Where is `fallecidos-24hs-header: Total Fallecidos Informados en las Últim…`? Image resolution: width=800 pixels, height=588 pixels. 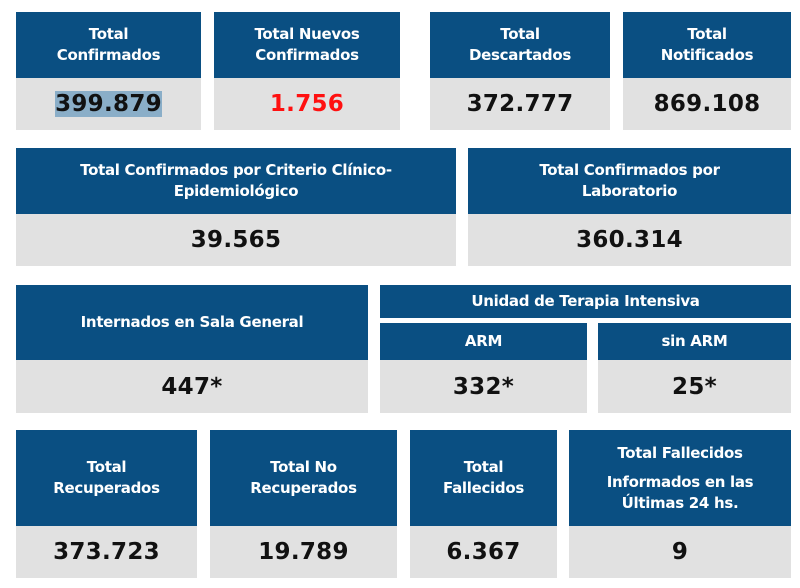
fallecidos-24hs-header: Total Fallecidos Informados en las Últim… is located at coordinates (680, 478).